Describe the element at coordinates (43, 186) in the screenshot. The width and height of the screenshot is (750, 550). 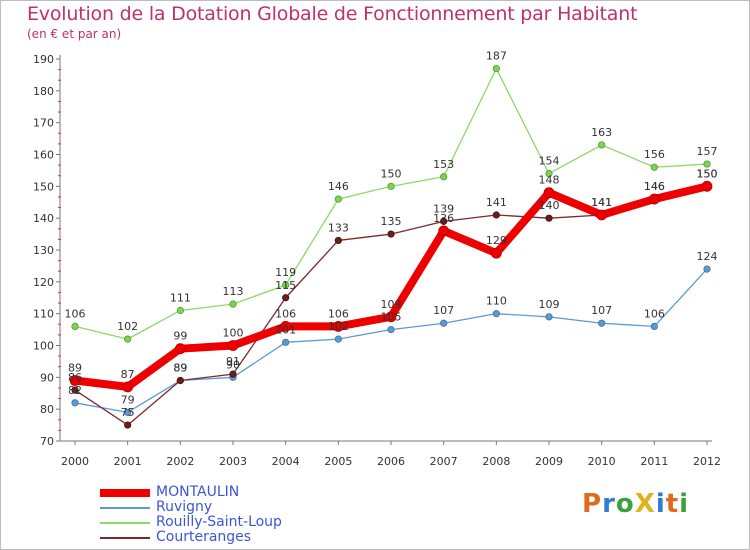
I see `y-tick-label: 150` at that location.